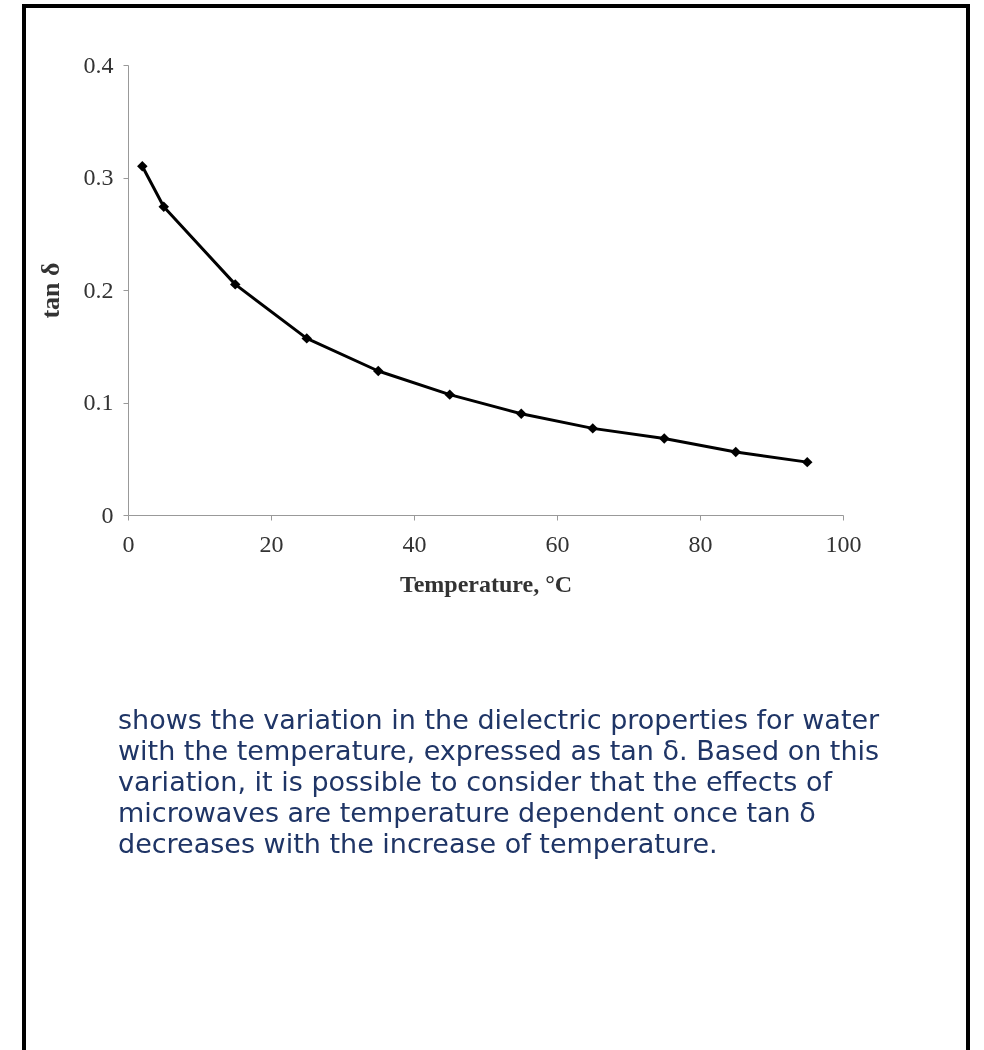 The width and height of the screenshot is (984, 1050). Describe the element at coordinates (98, 177) in the screenshot. I see `y-tick-label: 0.3` at that location.